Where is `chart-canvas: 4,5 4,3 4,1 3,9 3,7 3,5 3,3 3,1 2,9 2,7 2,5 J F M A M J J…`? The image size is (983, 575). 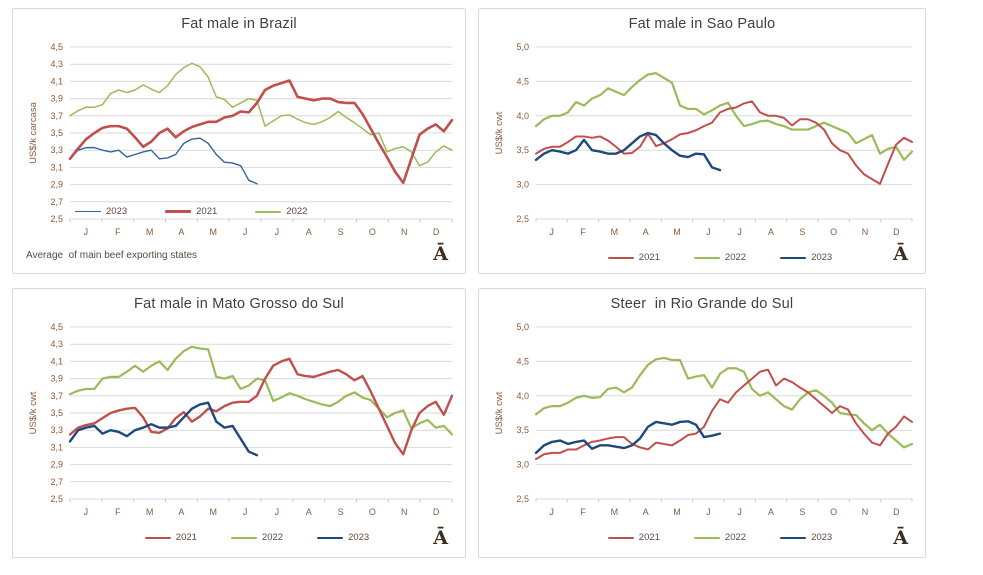 chart-canvas: 4,5 4,3 4,1 3,9 3,7 3,5 3,3 3,1 2,9 2,7 2,5 J F M A M J J… is located at coordinates (241, 419).